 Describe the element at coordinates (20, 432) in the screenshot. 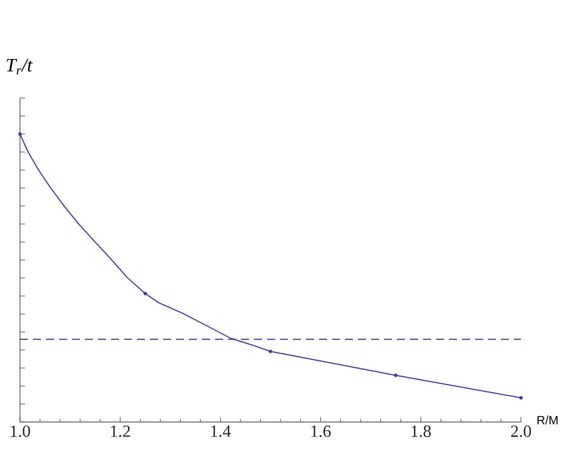

I see `x-tick-label: 1.0` at that location.